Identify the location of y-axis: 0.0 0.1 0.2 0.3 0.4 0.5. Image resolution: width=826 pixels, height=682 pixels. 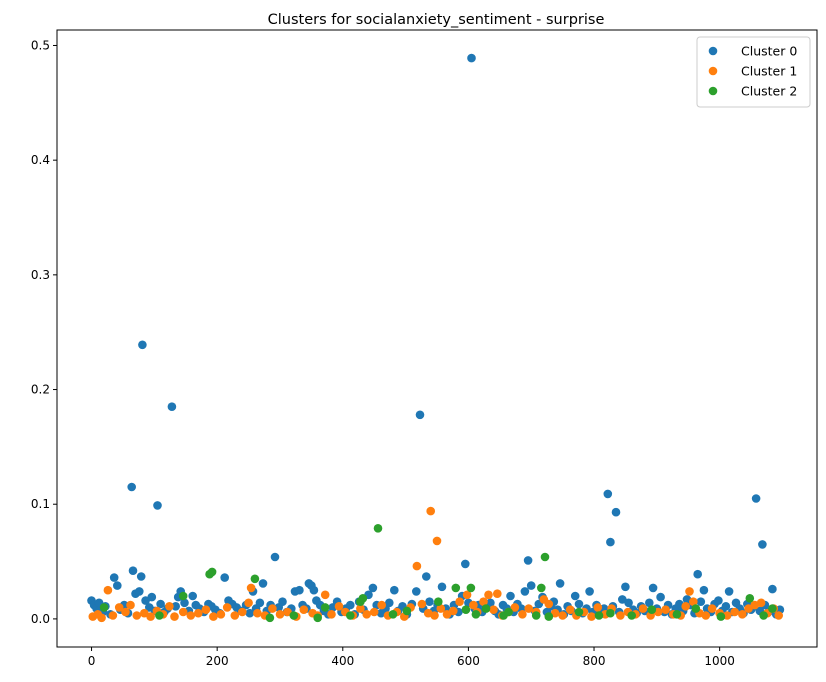
(44, 332).